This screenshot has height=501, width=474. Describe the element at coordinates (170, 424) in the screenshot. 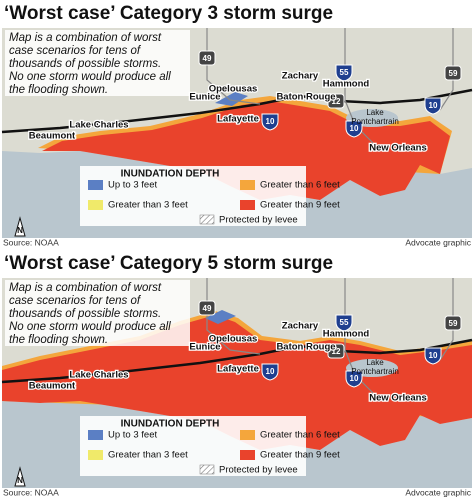

I see `legend-title: INUNDATION DEPTH` at that location.